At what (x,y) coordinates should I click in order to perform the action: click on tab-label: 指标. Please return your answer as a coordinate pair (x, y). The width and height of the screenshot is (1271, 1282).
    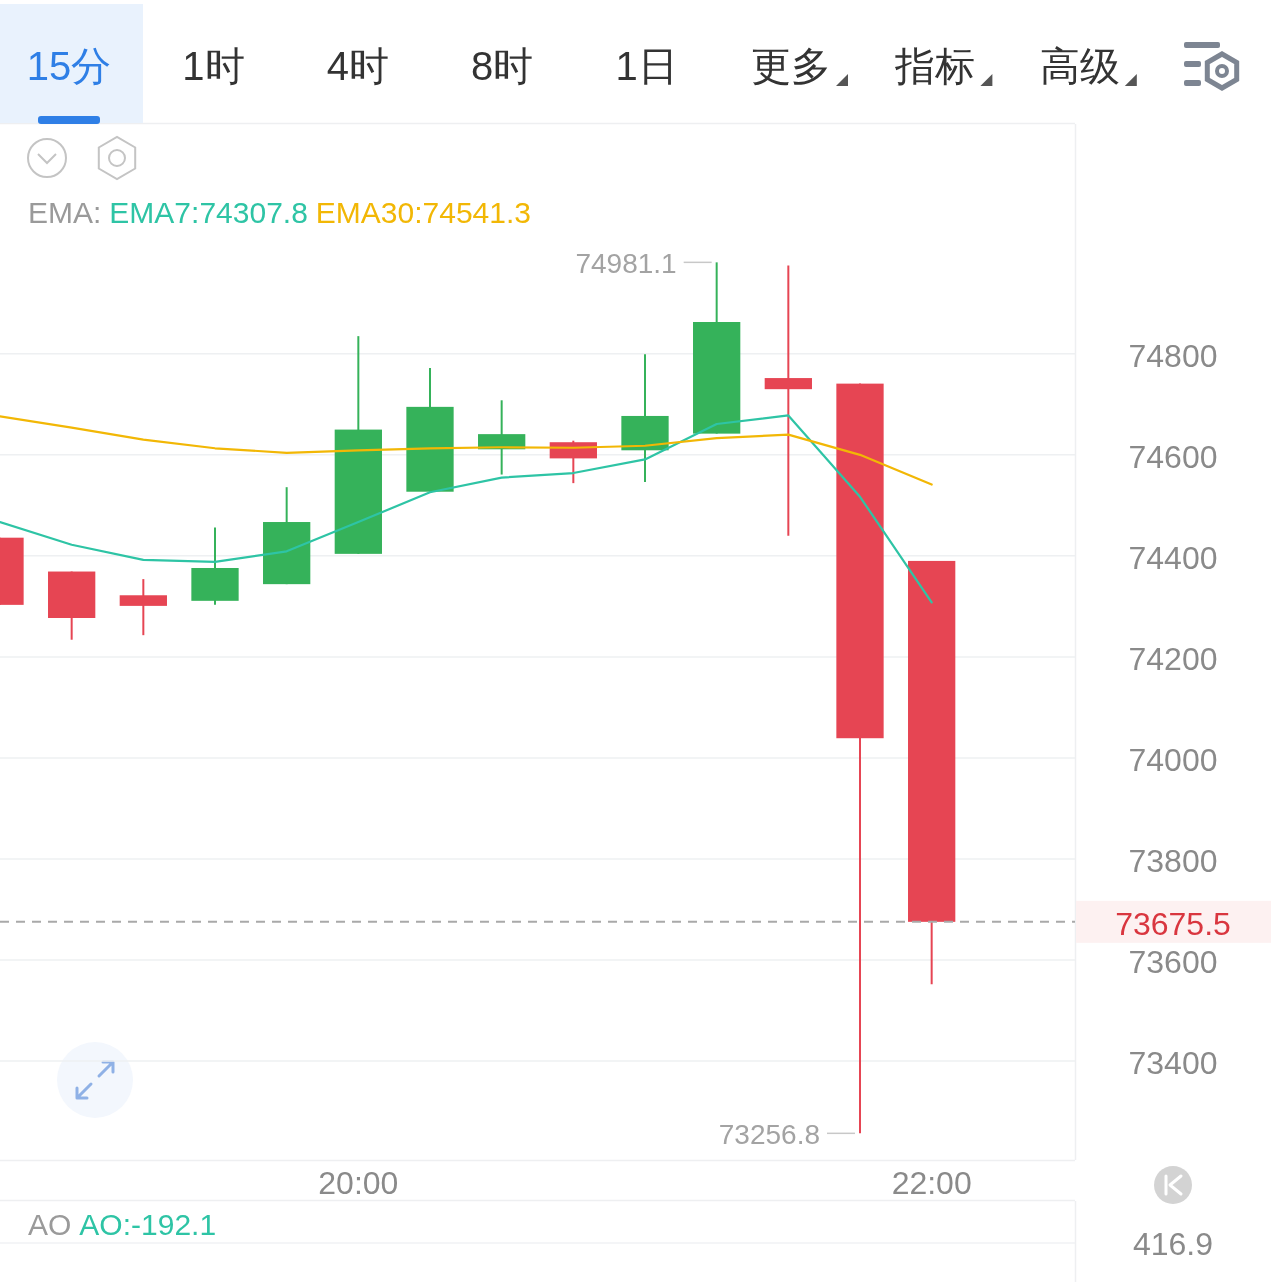
    Looking at the image, I should click on (935, 66).